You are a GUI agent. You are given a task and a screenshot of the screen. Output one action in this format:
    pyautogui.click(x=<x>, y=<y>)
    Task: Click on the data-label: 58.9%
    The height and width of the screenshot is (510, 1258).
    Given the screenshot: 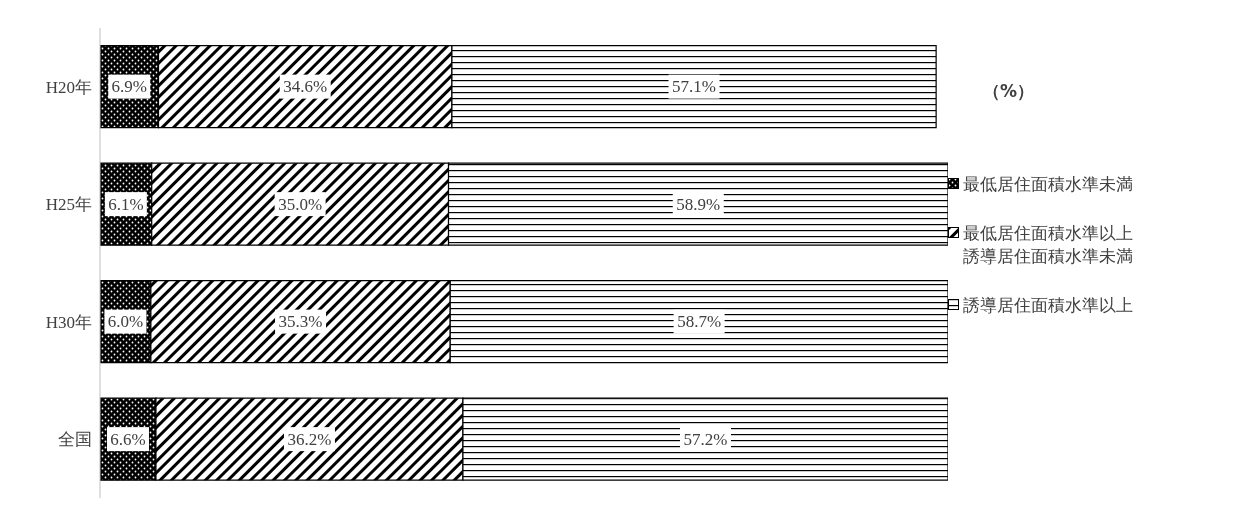 What is the action you would take?
    pyautogui.click(x=698, y=204)
    